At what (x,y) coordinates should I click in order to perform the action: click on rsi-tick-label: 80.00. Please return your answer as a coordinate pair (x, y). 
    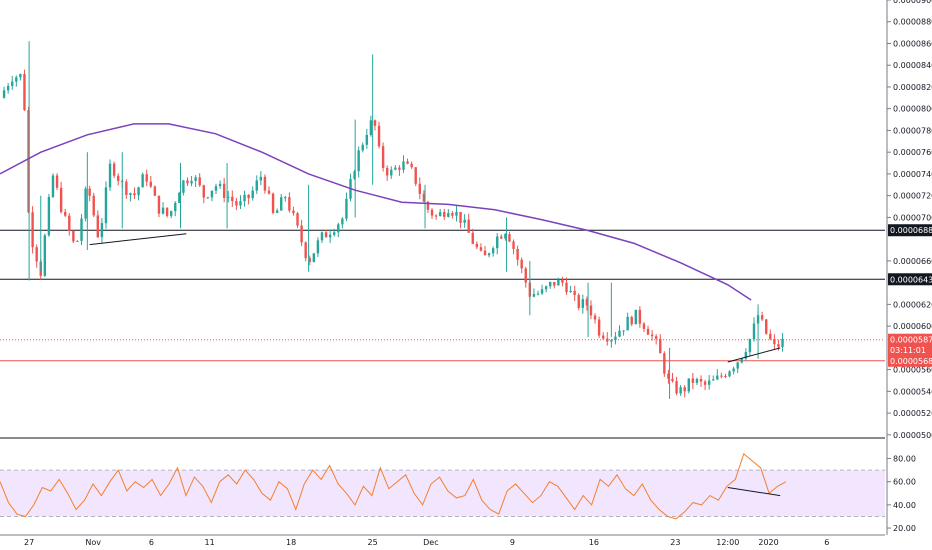
    Looking at the image, I should click on (904, 459).